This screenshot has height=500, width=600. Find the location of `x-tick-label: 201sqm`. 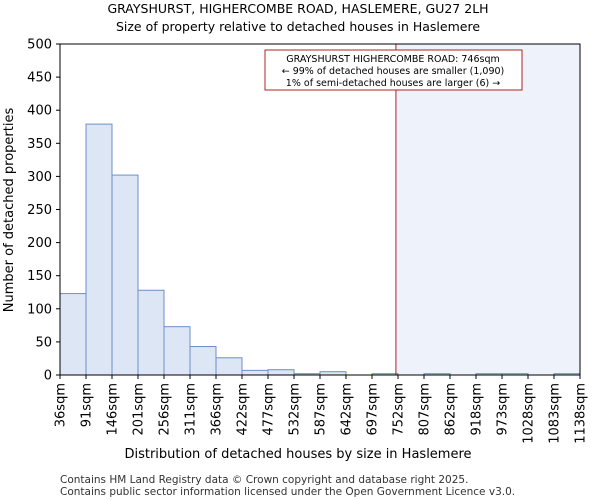

x-tick-label: 201sqm is located at coordinates (139, 409).